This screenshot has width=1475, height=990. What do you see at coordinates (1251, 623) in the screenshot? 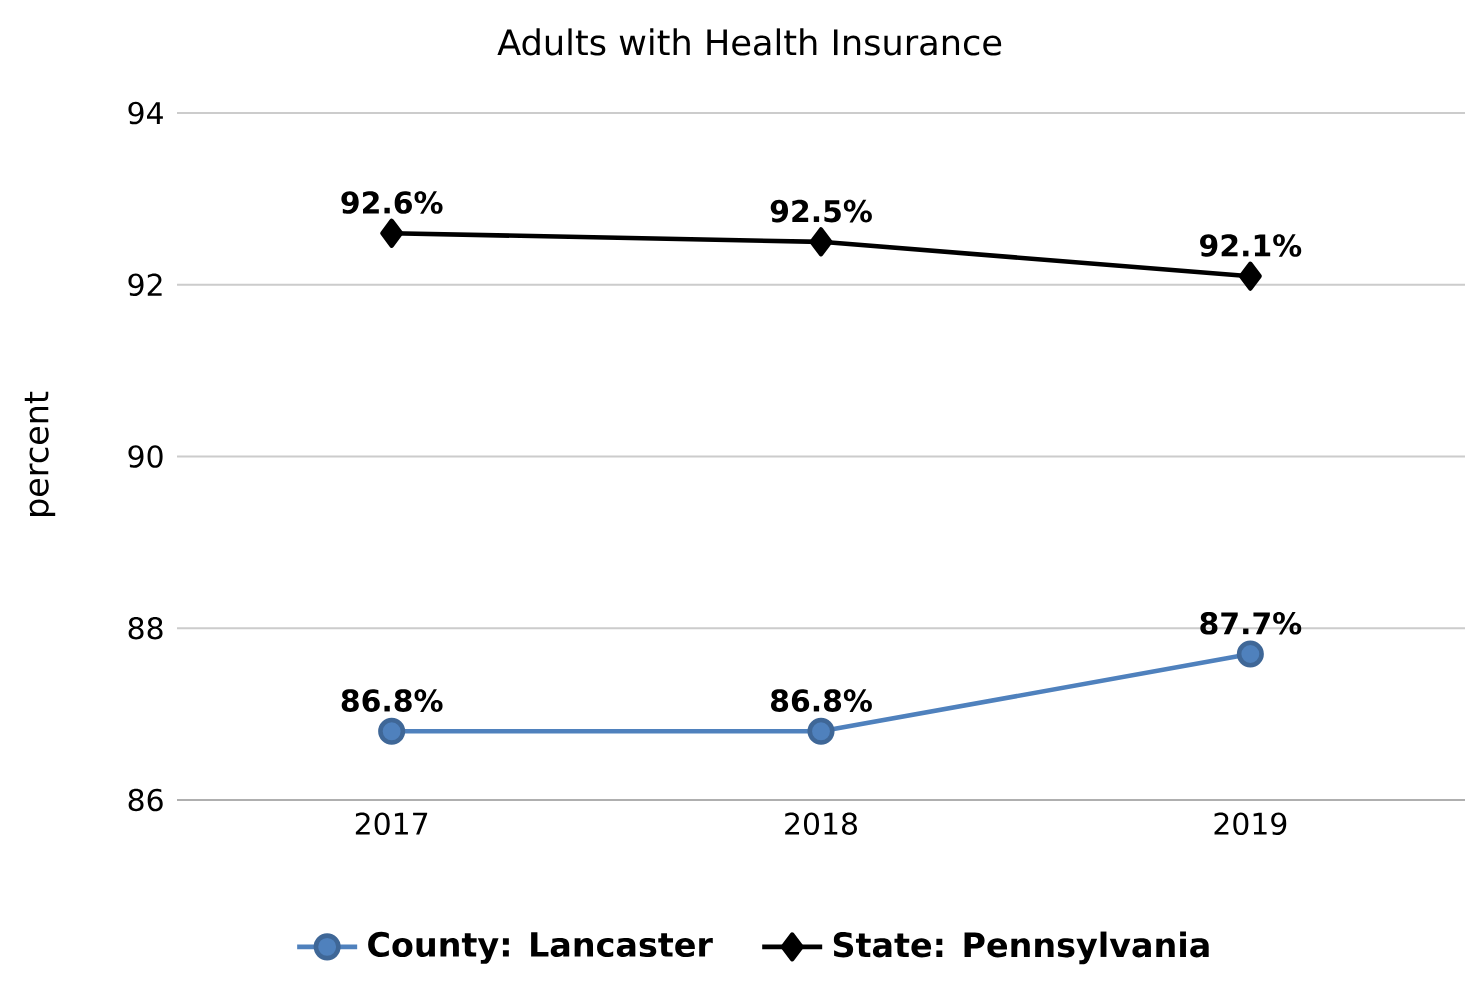
I see `data-label: 87.7%` at bounding box center [1251, 623].